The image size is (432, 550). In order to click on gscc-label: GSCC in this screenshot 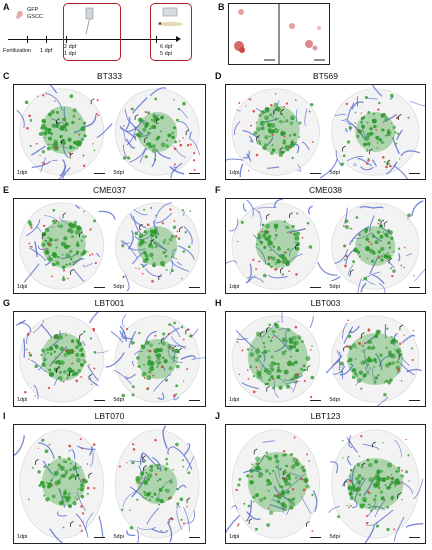, I will do `click(35, 17)`.